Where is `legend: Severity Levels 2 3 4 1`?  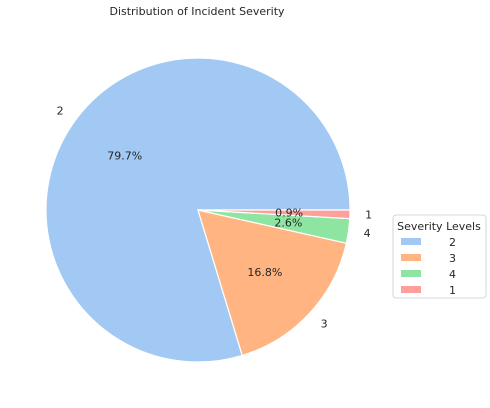 legend: Severity Levels 2 3 4 1 is located at coordinates (439, 256).